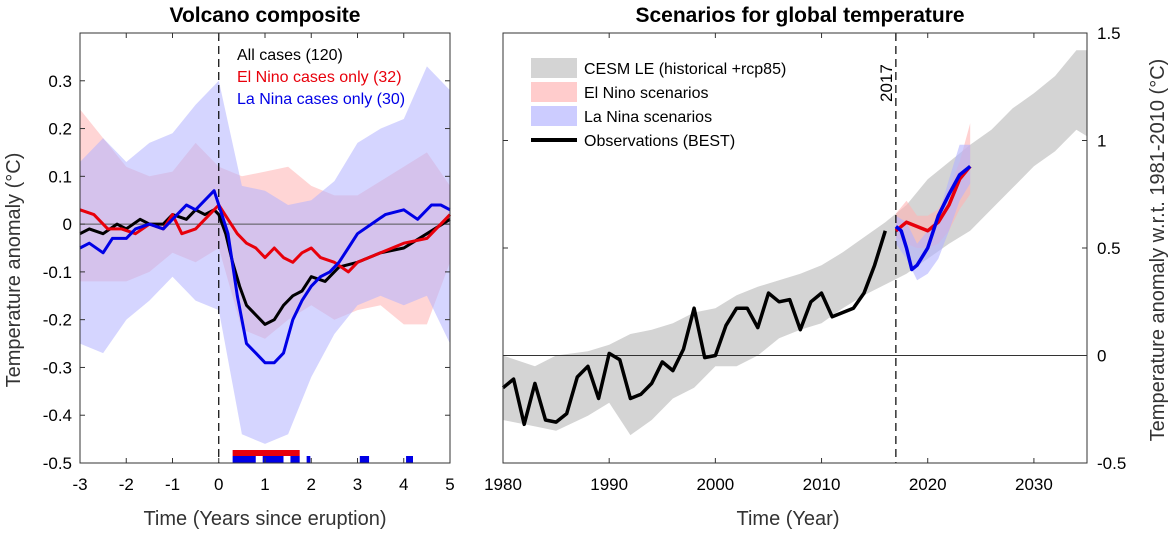 The height and width of the screenshot is (535, 1175). What do you see at coordinates (265, 15) in the screenshot?
I see `panel1-title: Volcano composite` at bounding box center [265, 15].